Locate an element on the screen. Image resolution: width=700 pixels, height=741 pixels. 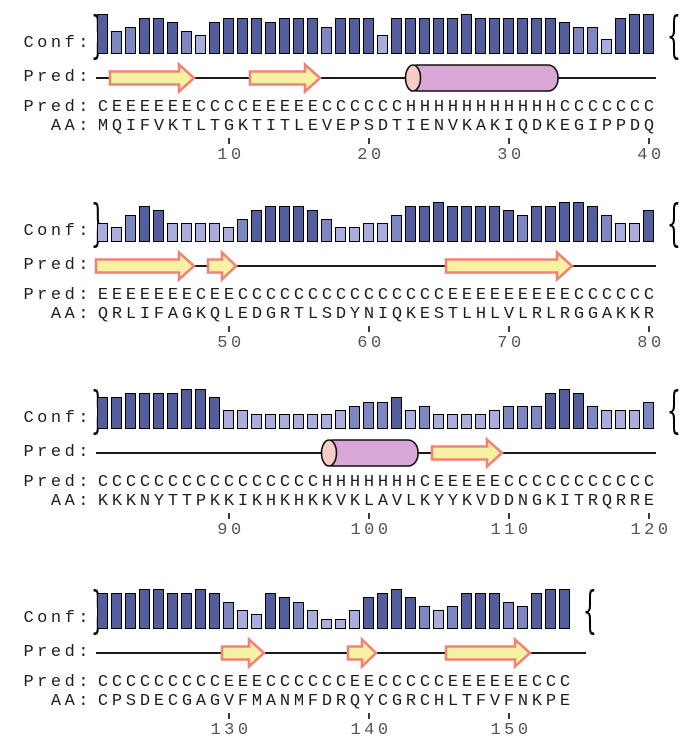
helix-end-cap is located at coordinates (329, 453).